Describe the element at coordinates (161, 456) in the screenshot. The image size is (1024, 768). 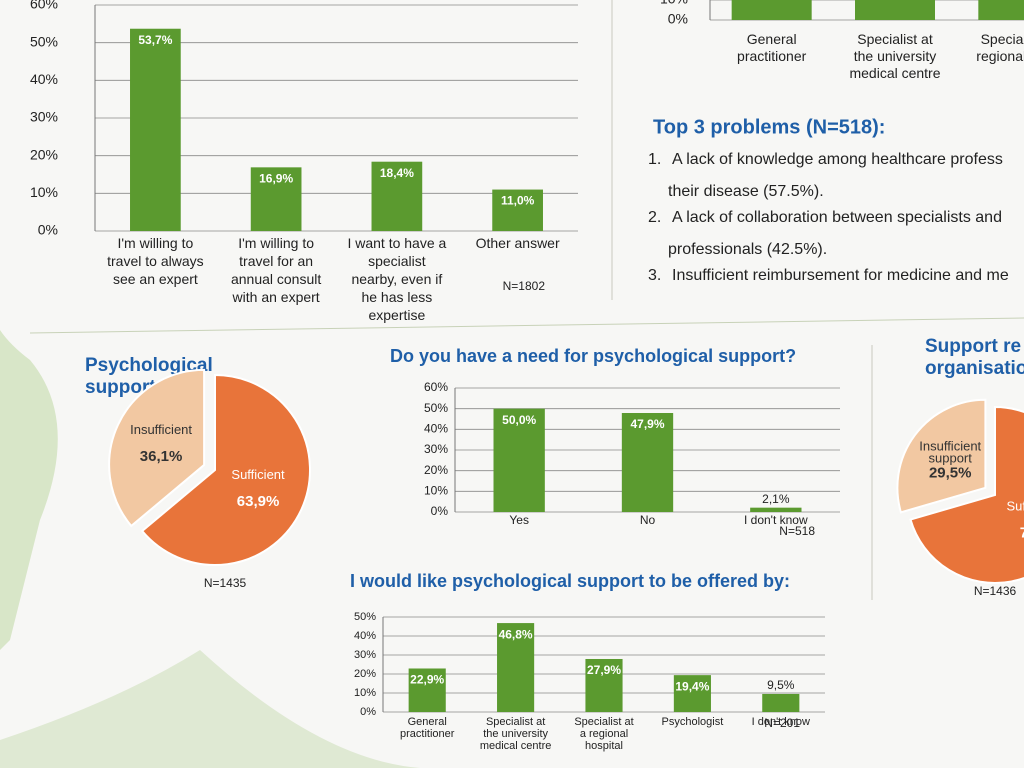
I see `data-label: 36,1%` at that location.